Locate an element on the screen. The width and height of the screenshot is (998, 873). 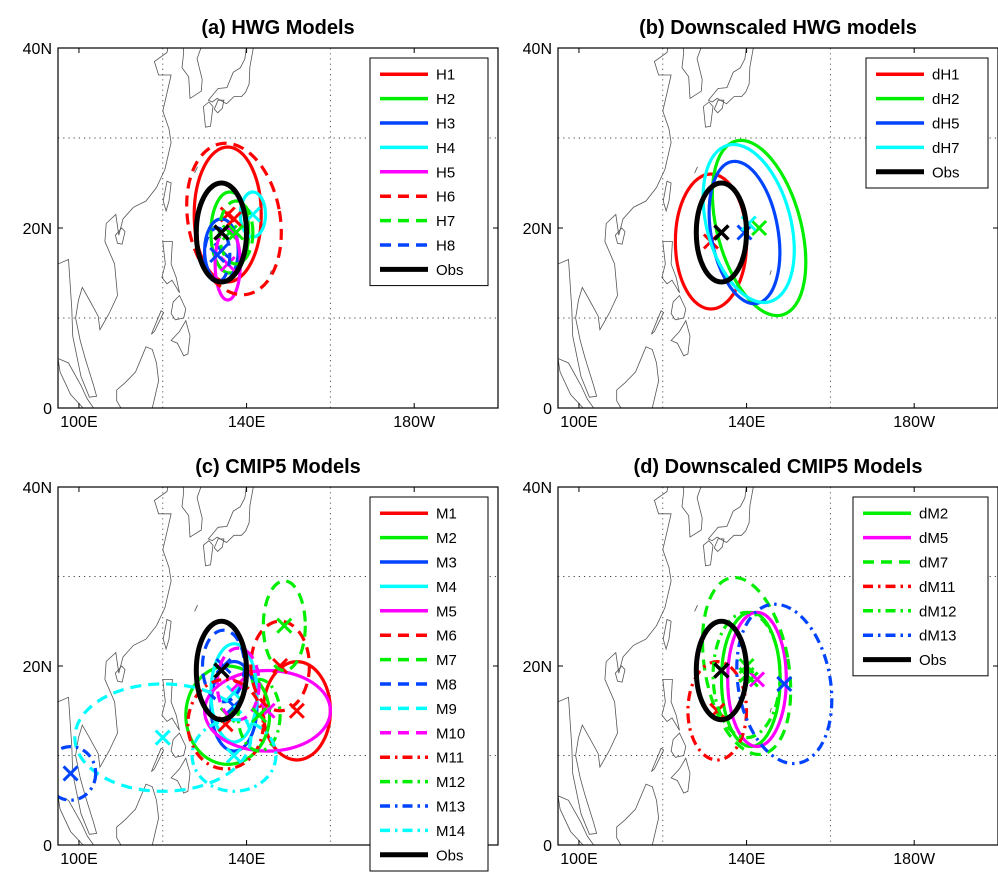
legend-entry: H3 is located at coordinates (417, 124).